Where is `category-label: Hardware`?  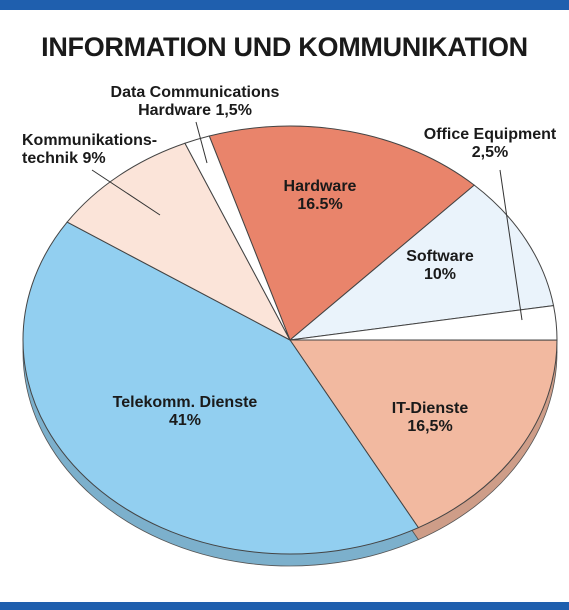 category-label: Hardware is located at coordinates (320, 186).